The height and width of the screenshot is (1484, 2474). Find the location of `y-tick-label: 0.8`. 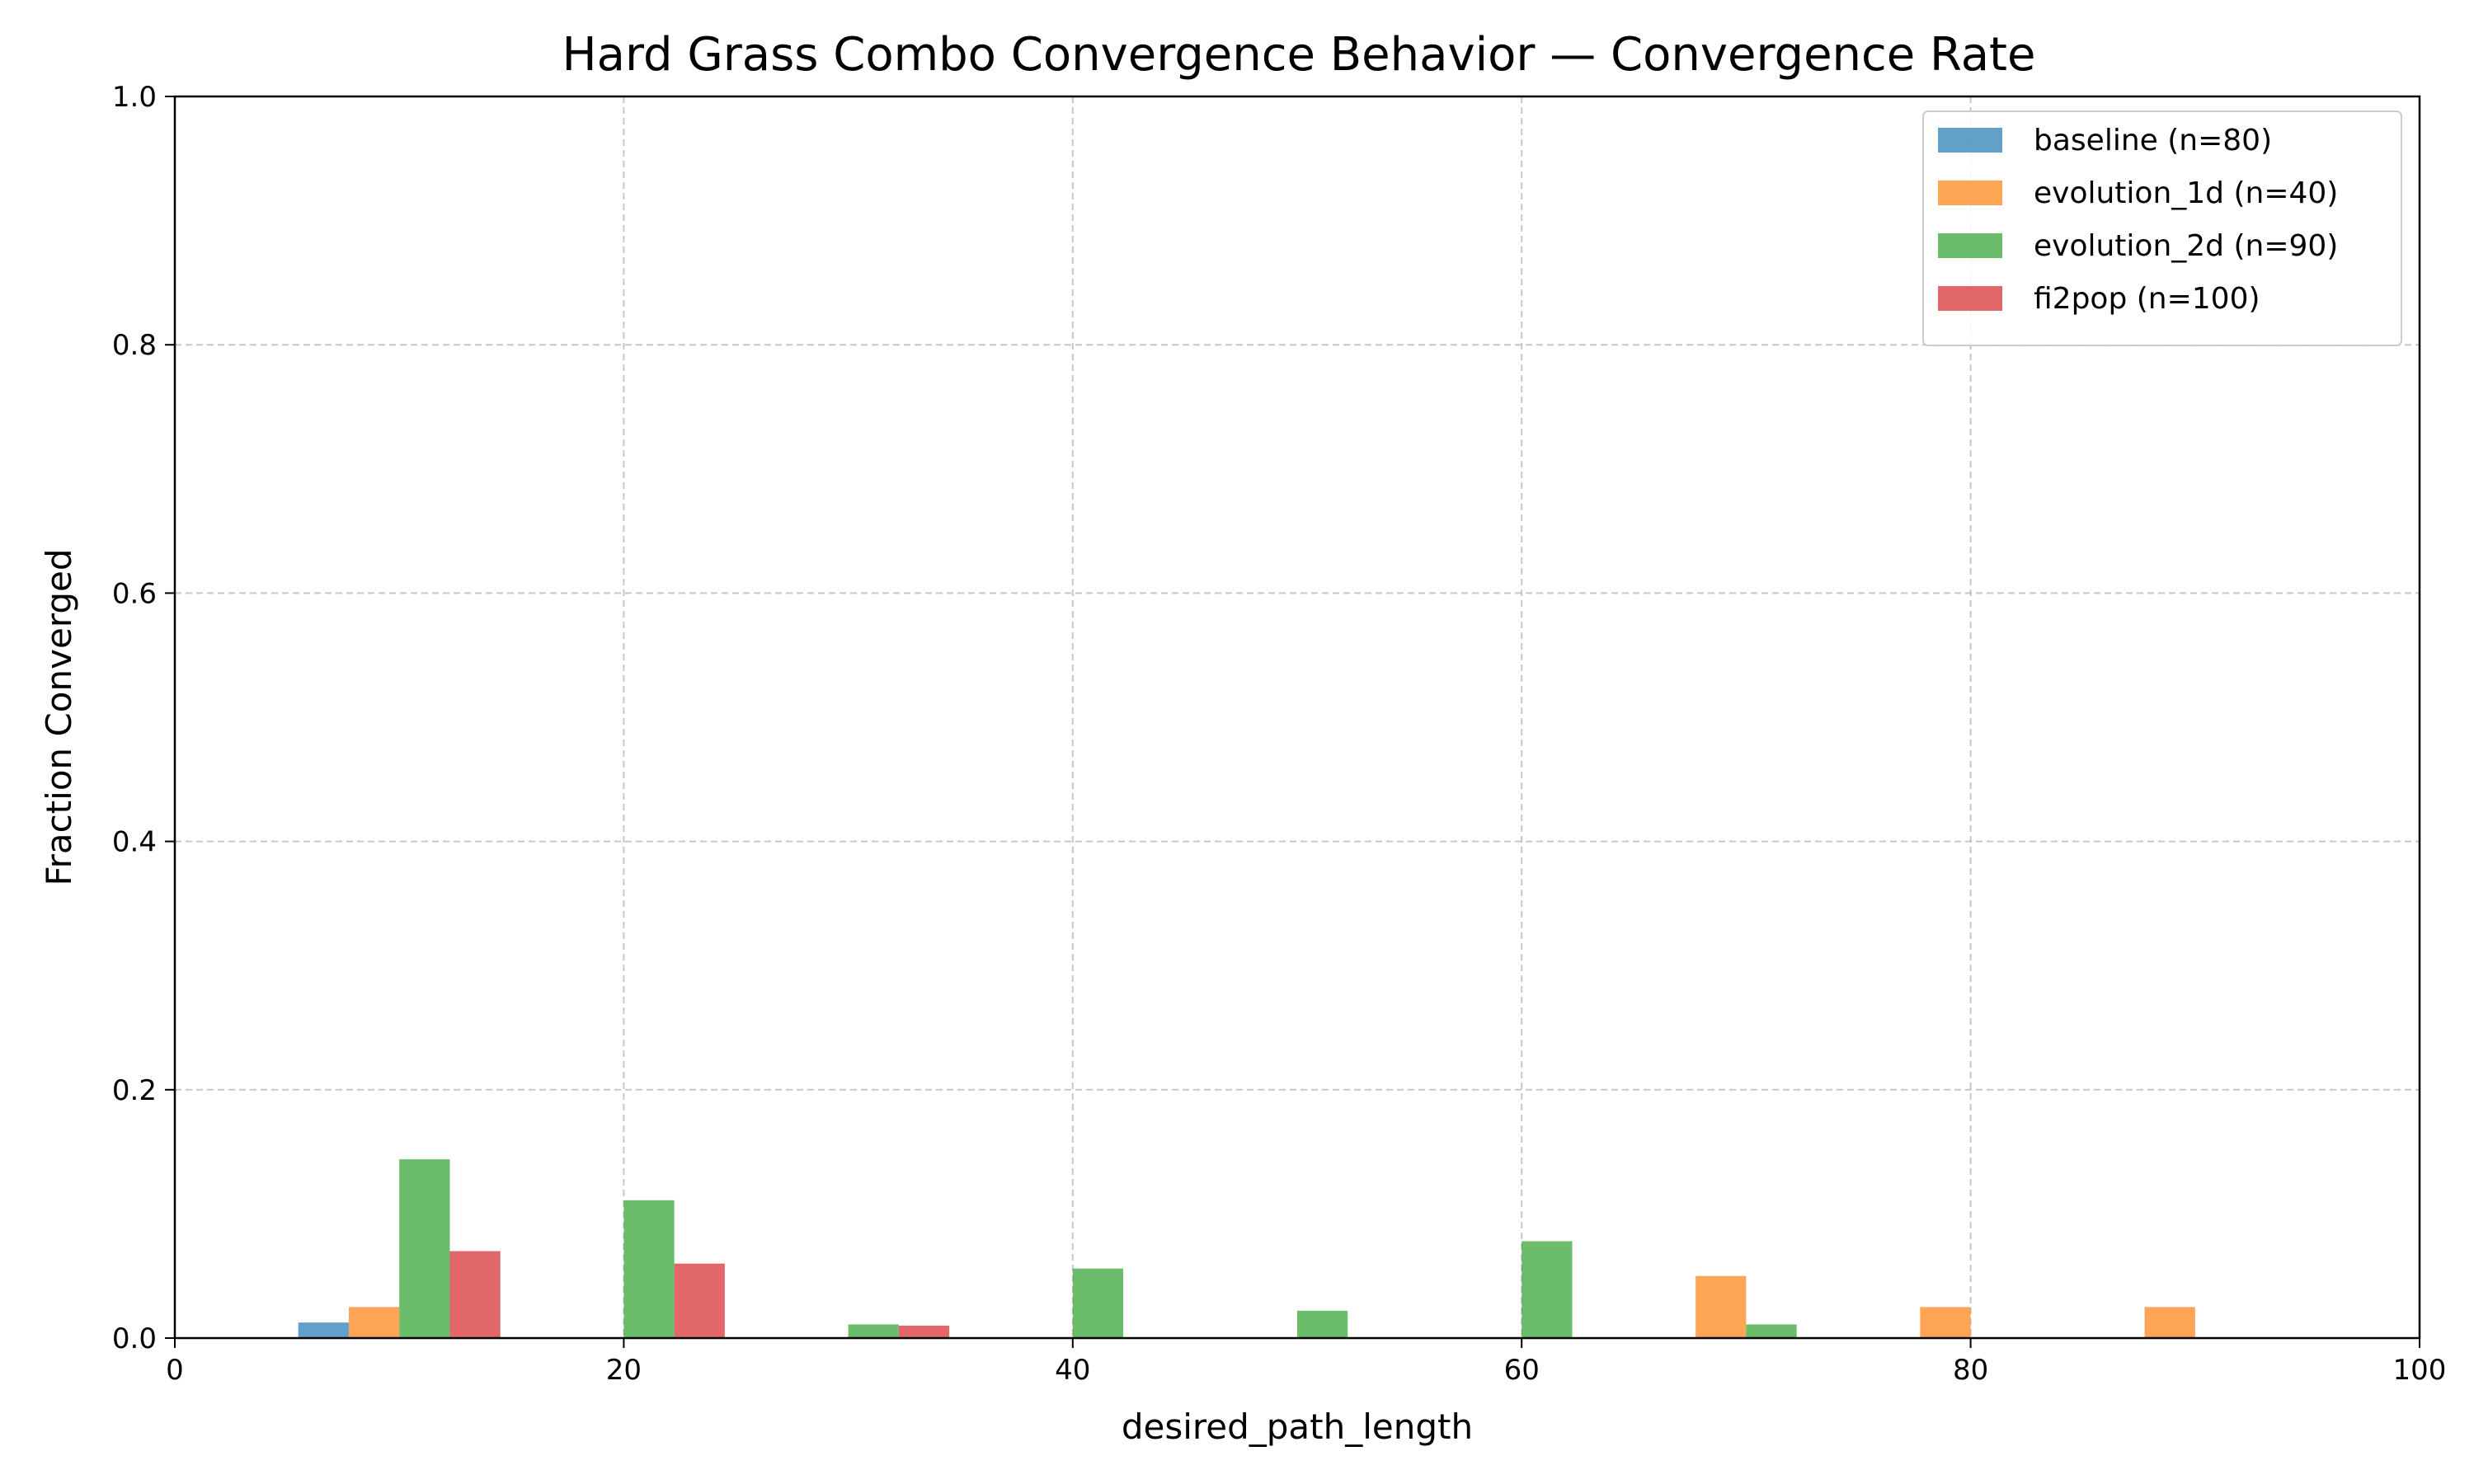

y-tick-label: 0.8 is located at coordinates (134, 345).